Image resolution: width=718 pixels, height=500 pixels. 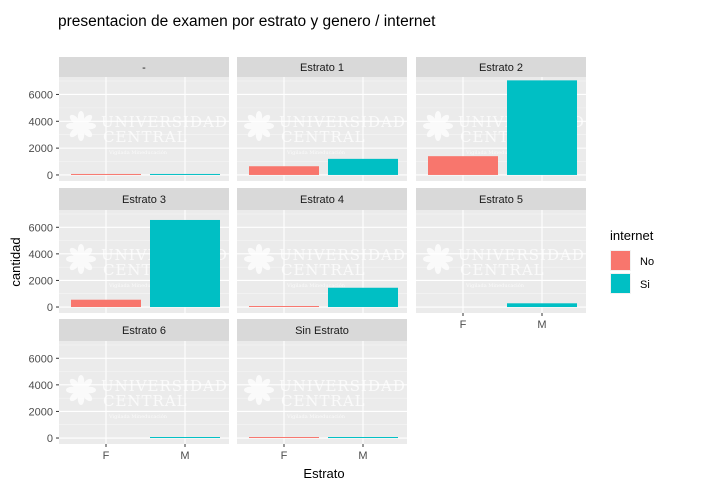 I want to click on x-axis-label: Estrato, so click(x=323, y=473).